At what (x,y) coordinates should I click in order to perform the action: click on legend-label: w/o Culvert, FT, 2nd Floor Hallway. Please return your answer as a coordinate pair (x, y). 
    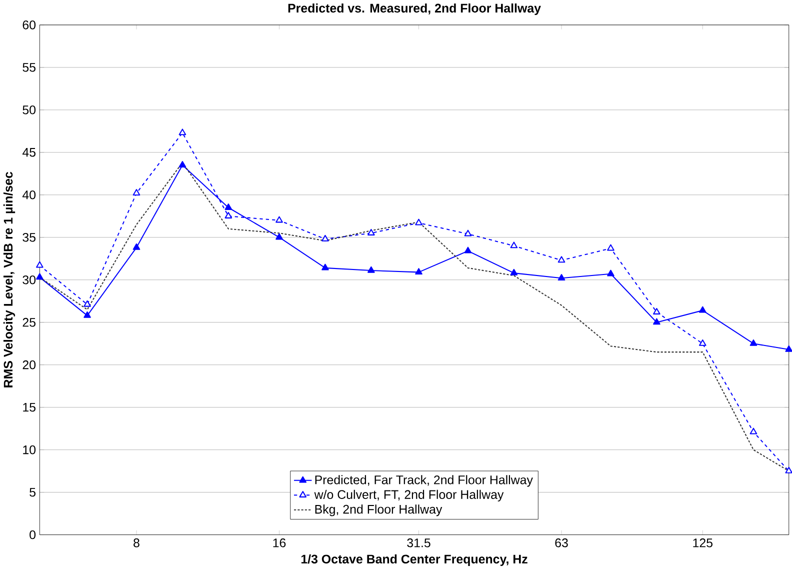
    Looking at the image, I should click on (409, 496).